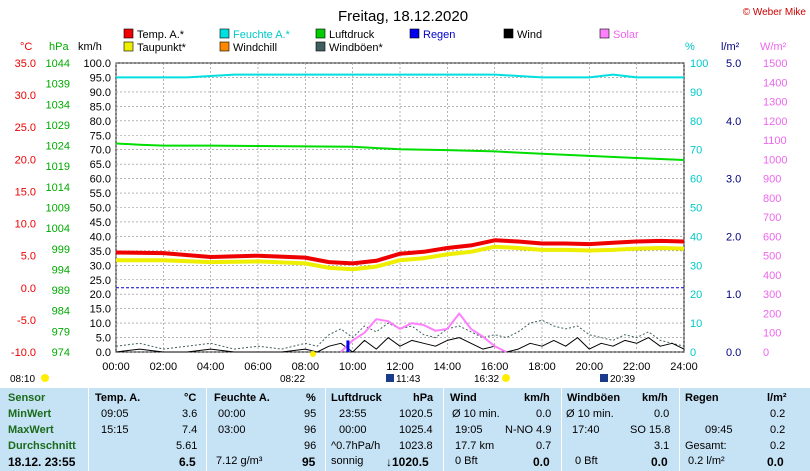  I want to click on hpa-tick-label: 1044, so click(58, 64).